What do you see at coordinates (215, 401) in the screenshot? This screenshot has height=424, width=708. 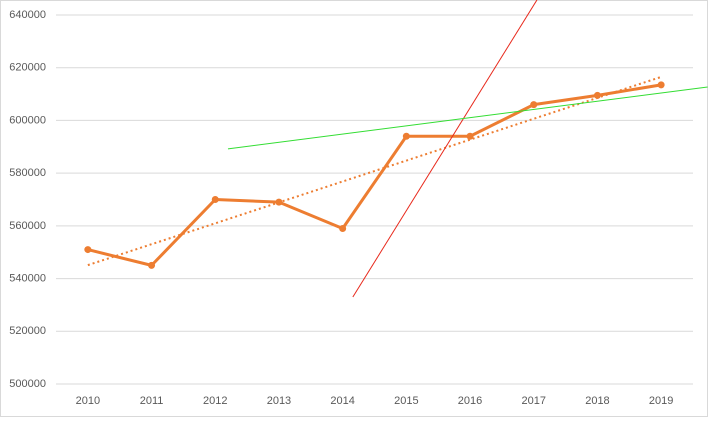 I see `x-tick-label: 2012` at bounding box center [215, 401].